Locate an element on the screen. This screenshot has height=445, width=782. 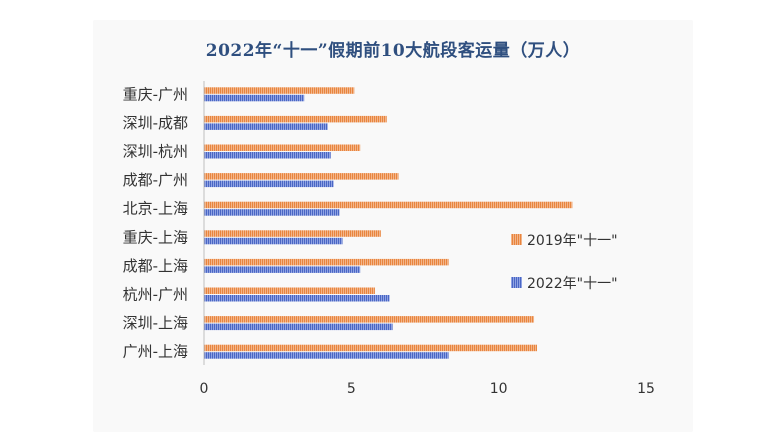
legend-label: 2022年"十一" is located at coordinates (572, 284).